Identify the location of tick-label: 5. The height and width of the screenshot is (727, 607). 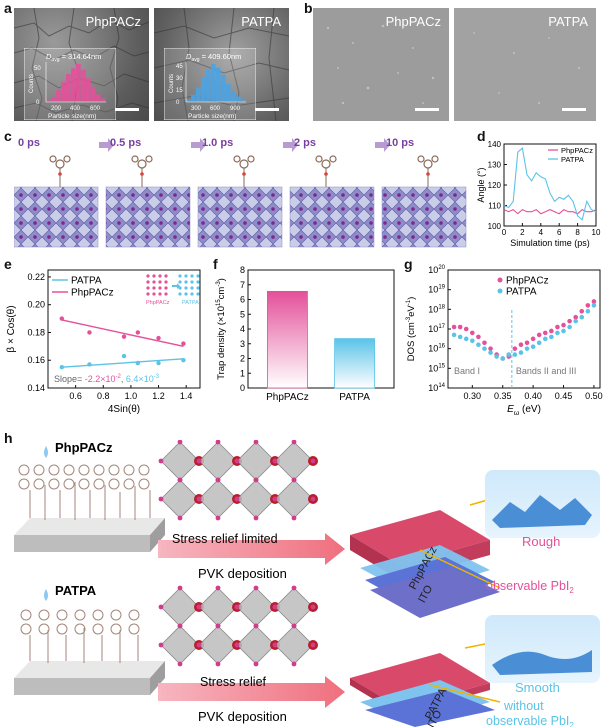
(242, 314).